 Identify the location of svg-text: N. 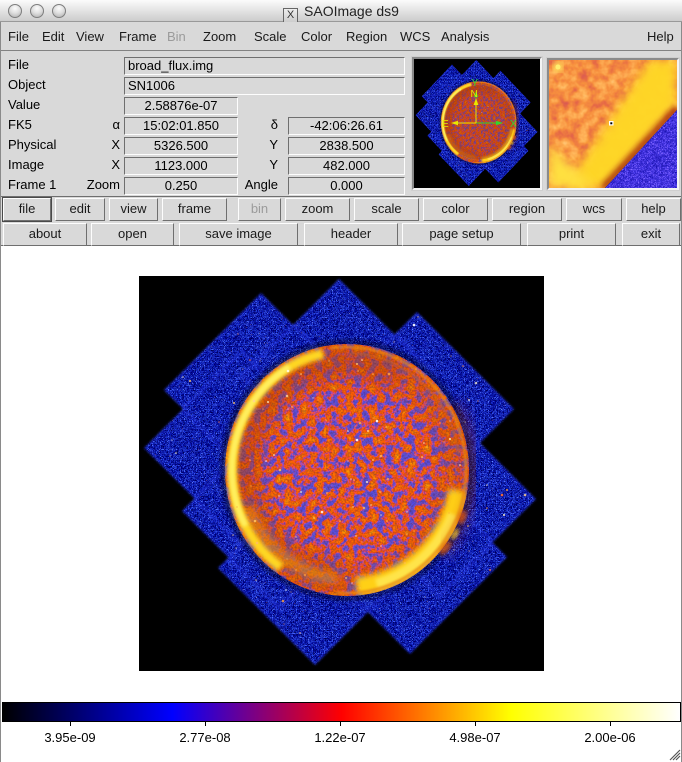
(474, 94).